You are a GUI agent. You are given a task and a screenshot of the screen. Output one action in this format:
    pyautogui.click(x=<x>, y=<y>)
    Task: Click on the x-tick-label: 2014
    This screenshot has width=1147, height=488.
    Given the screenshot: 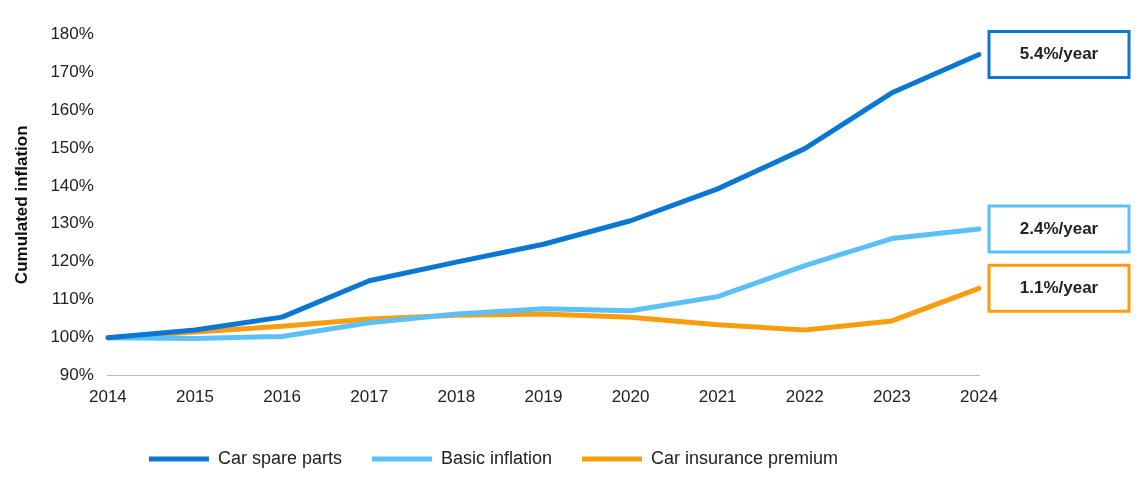 What is the action you would take?
    pyautogui.click(x=107, y=397)
    